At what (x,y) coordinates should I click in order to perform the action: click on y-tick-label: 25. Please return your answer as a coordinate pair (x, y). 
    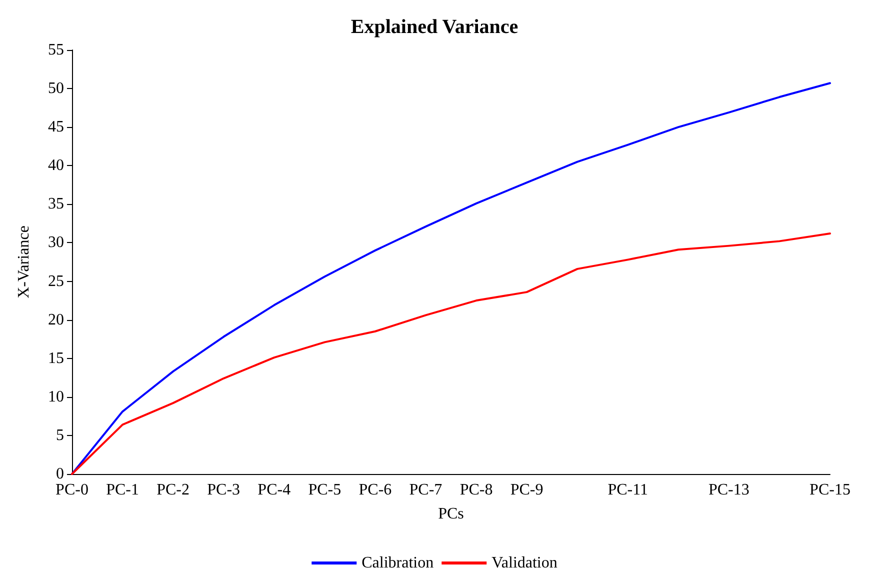
    Looking at the image, I should click on (56, 281).